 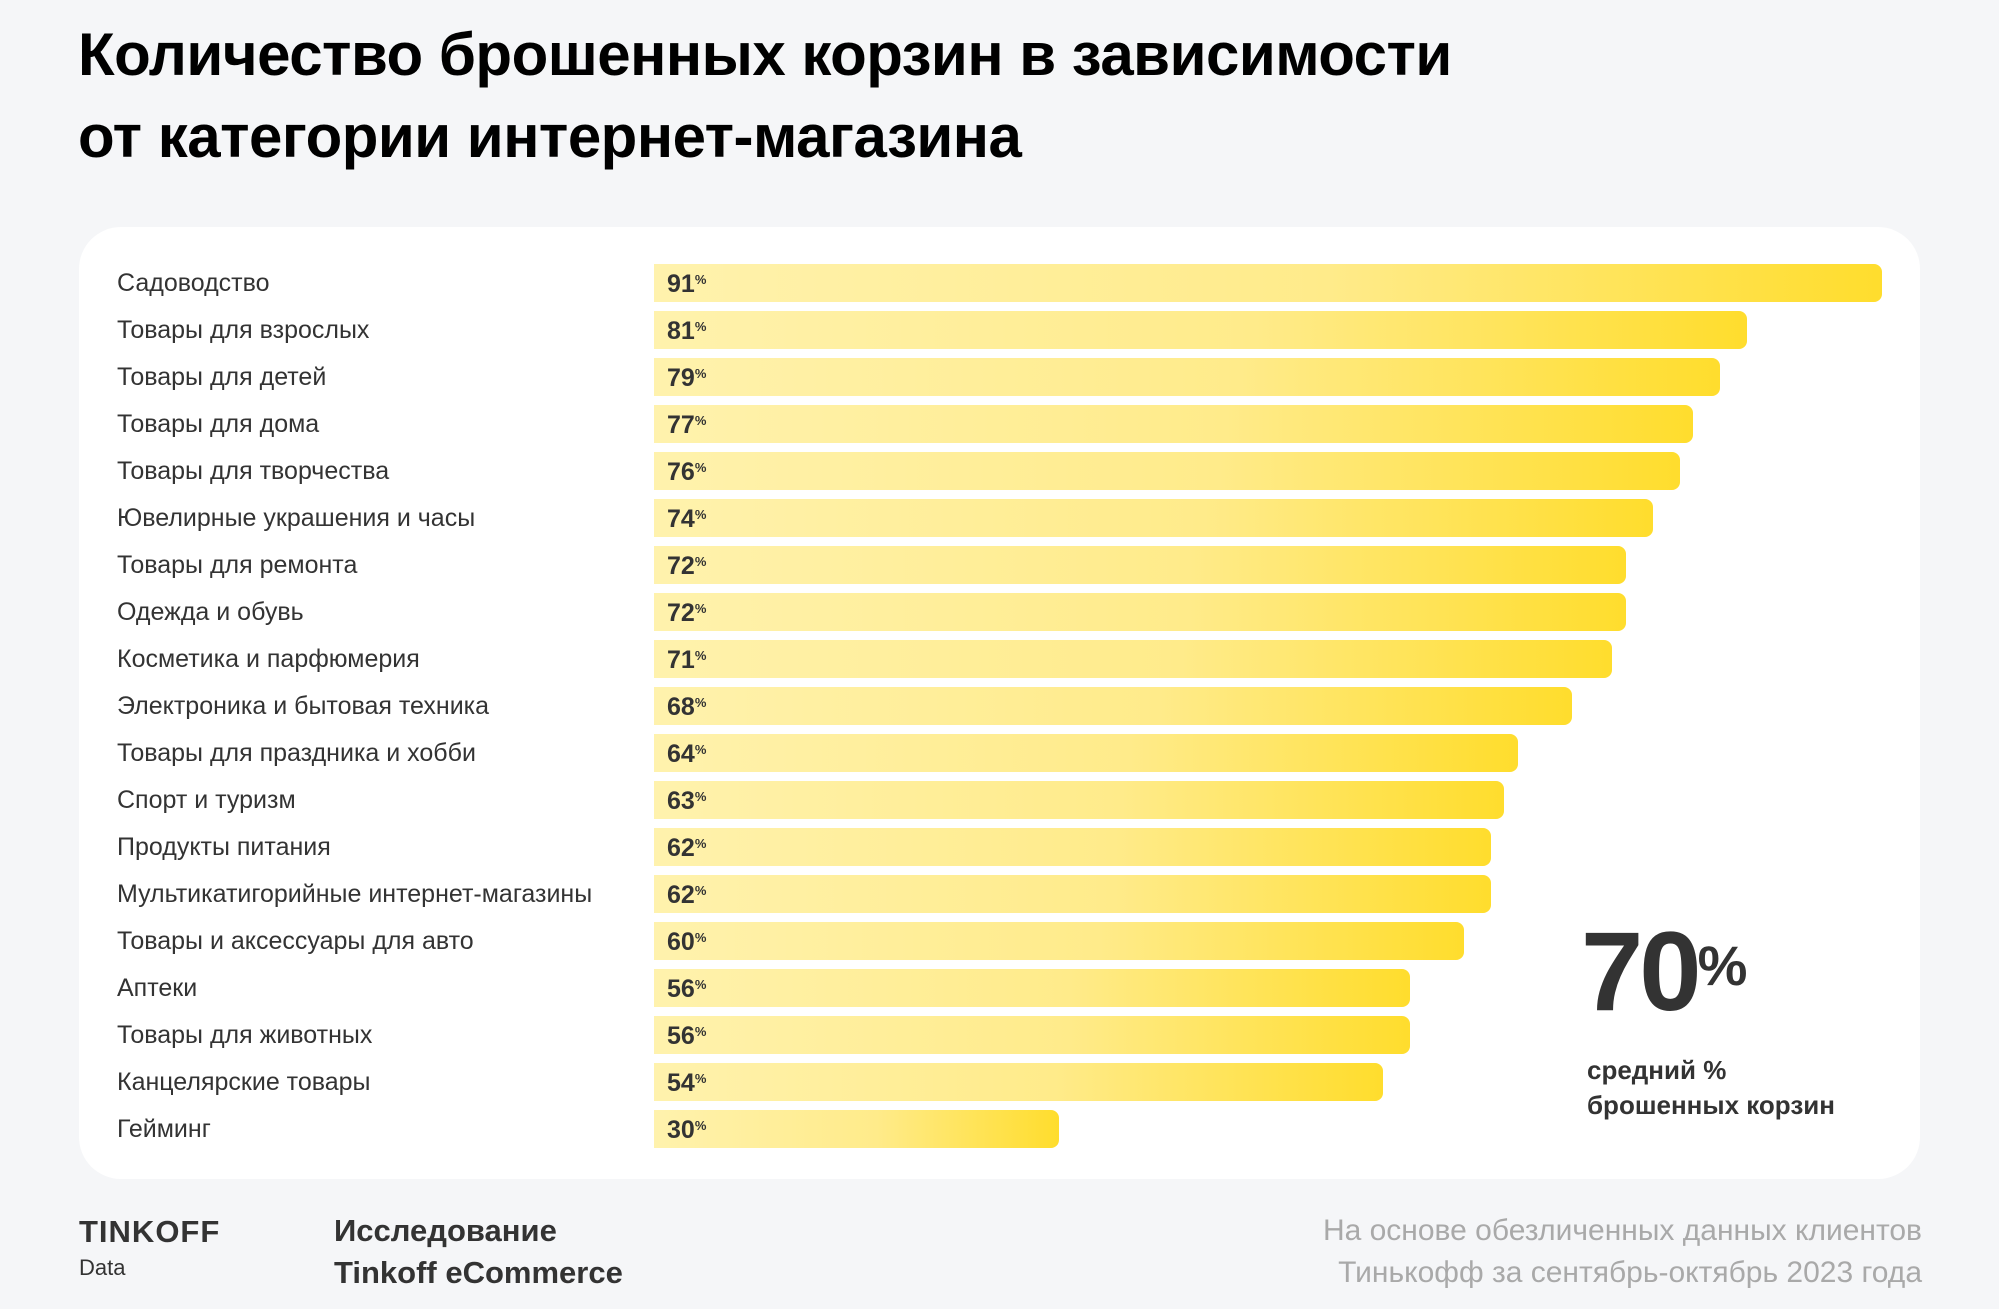 What do you see at coordinates (237, 565) in the screenshot?
I see `category-label: Товары для ремонта` at bounding box center [237, 565].